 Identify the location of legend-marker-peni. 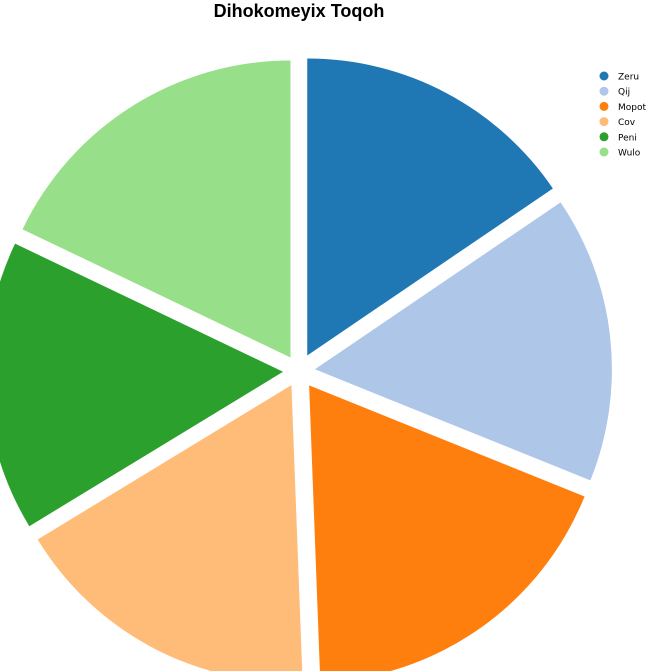
(604, 137).